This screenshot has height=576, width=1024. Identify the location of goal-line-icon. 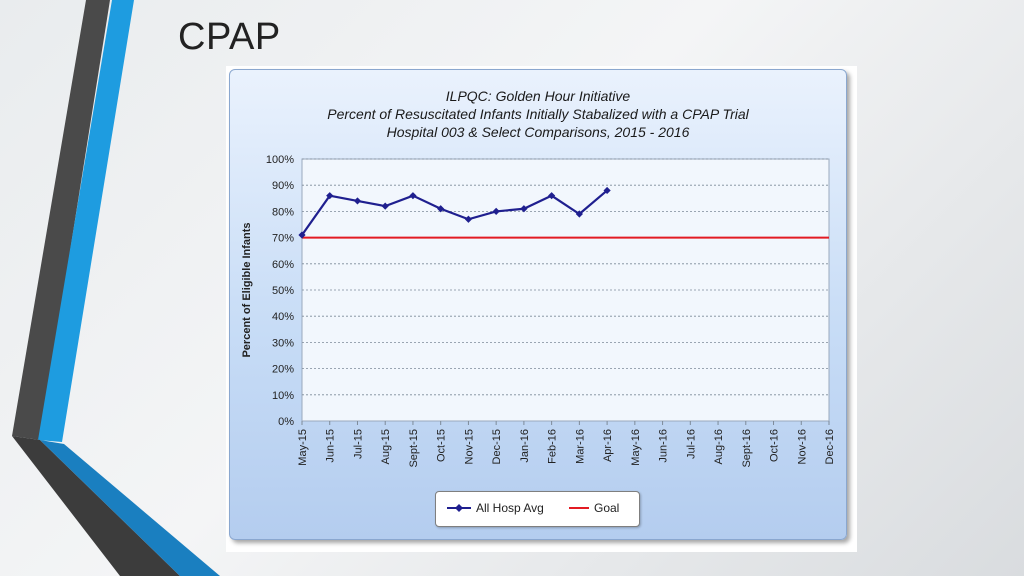
(579, 508).